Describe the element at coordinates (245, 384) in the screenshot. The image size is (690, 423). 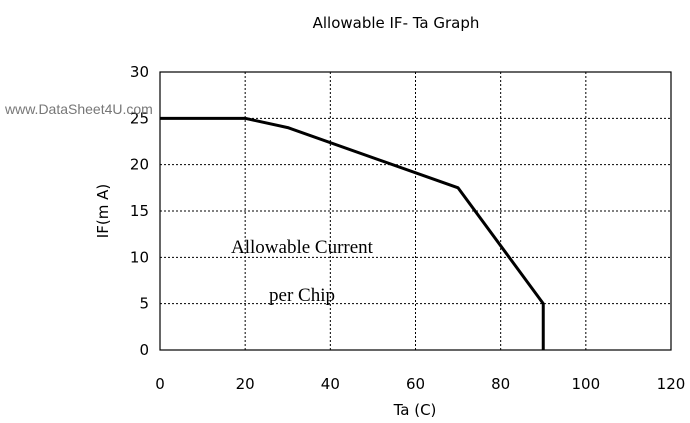
I see `x-tick-label: 20` at that location.